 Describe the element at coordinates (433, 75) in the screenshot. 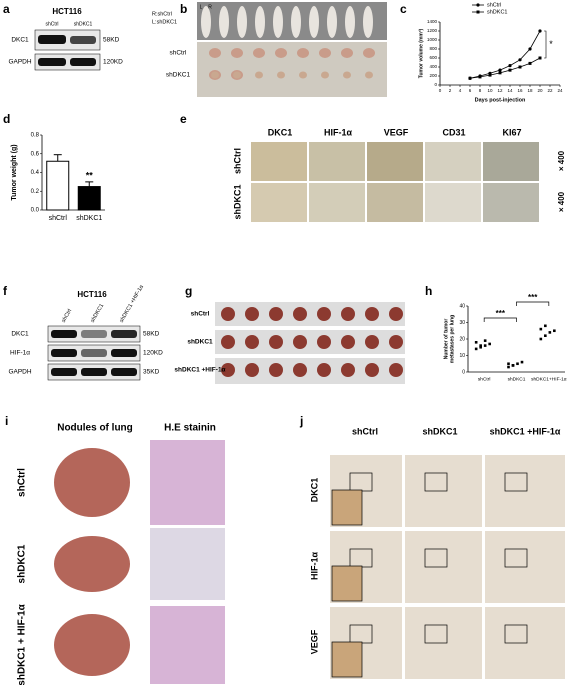

I see `y-tick-label: 200` at that location.